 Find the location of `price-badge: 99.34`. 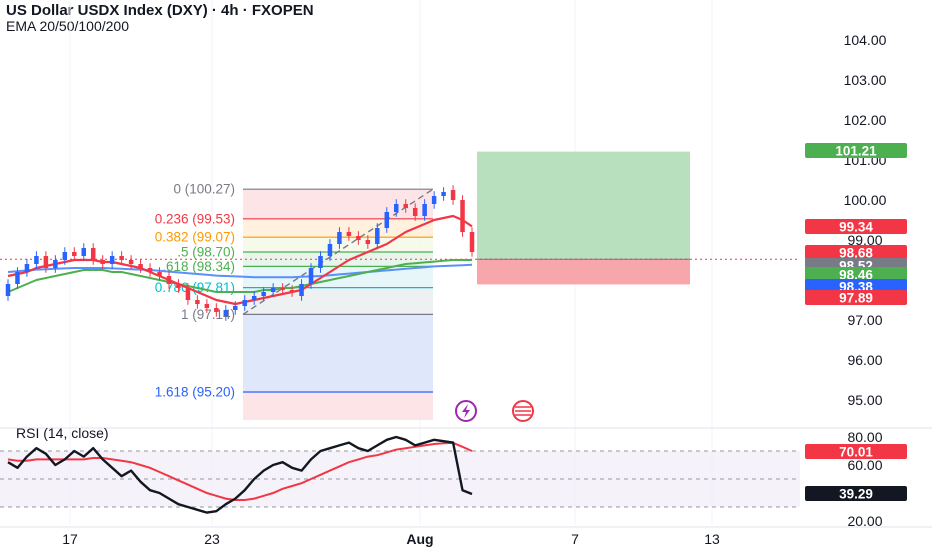

price-badge: 99.34 is located at coordinates (856, 227).